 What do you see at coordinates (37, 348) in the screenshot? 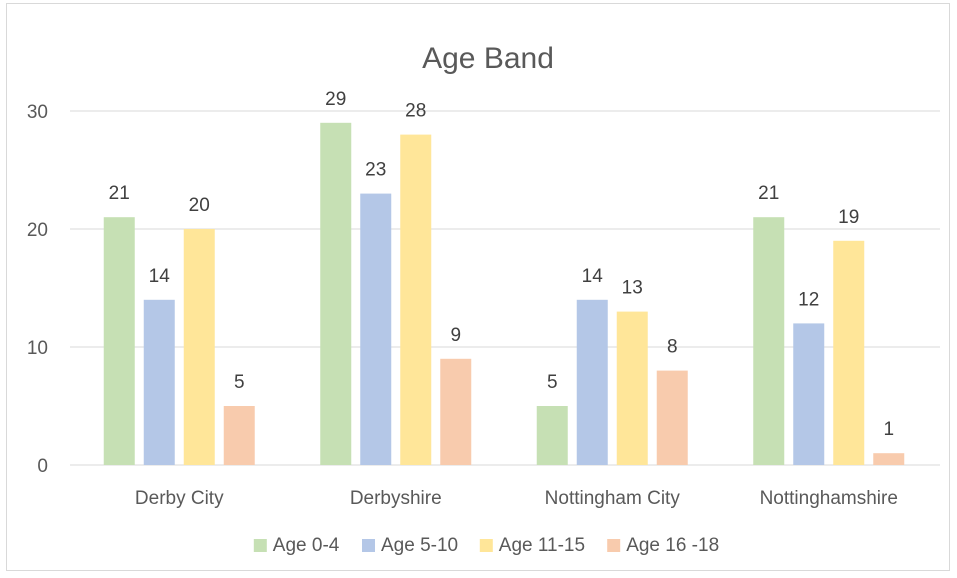
I see `y-tick-label: 10` at bounding box center [37, 348].